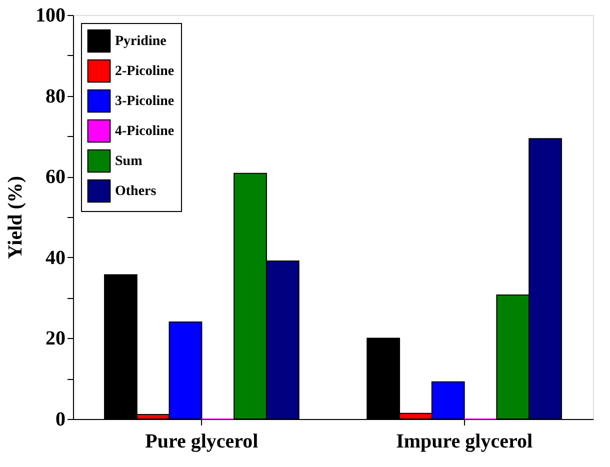 The image size is (610, 467). What do you see at coordinates (464, 441) in the screenshot?
I see `x-tick-label: Impure glycerol` at bounding box center [464, 441].